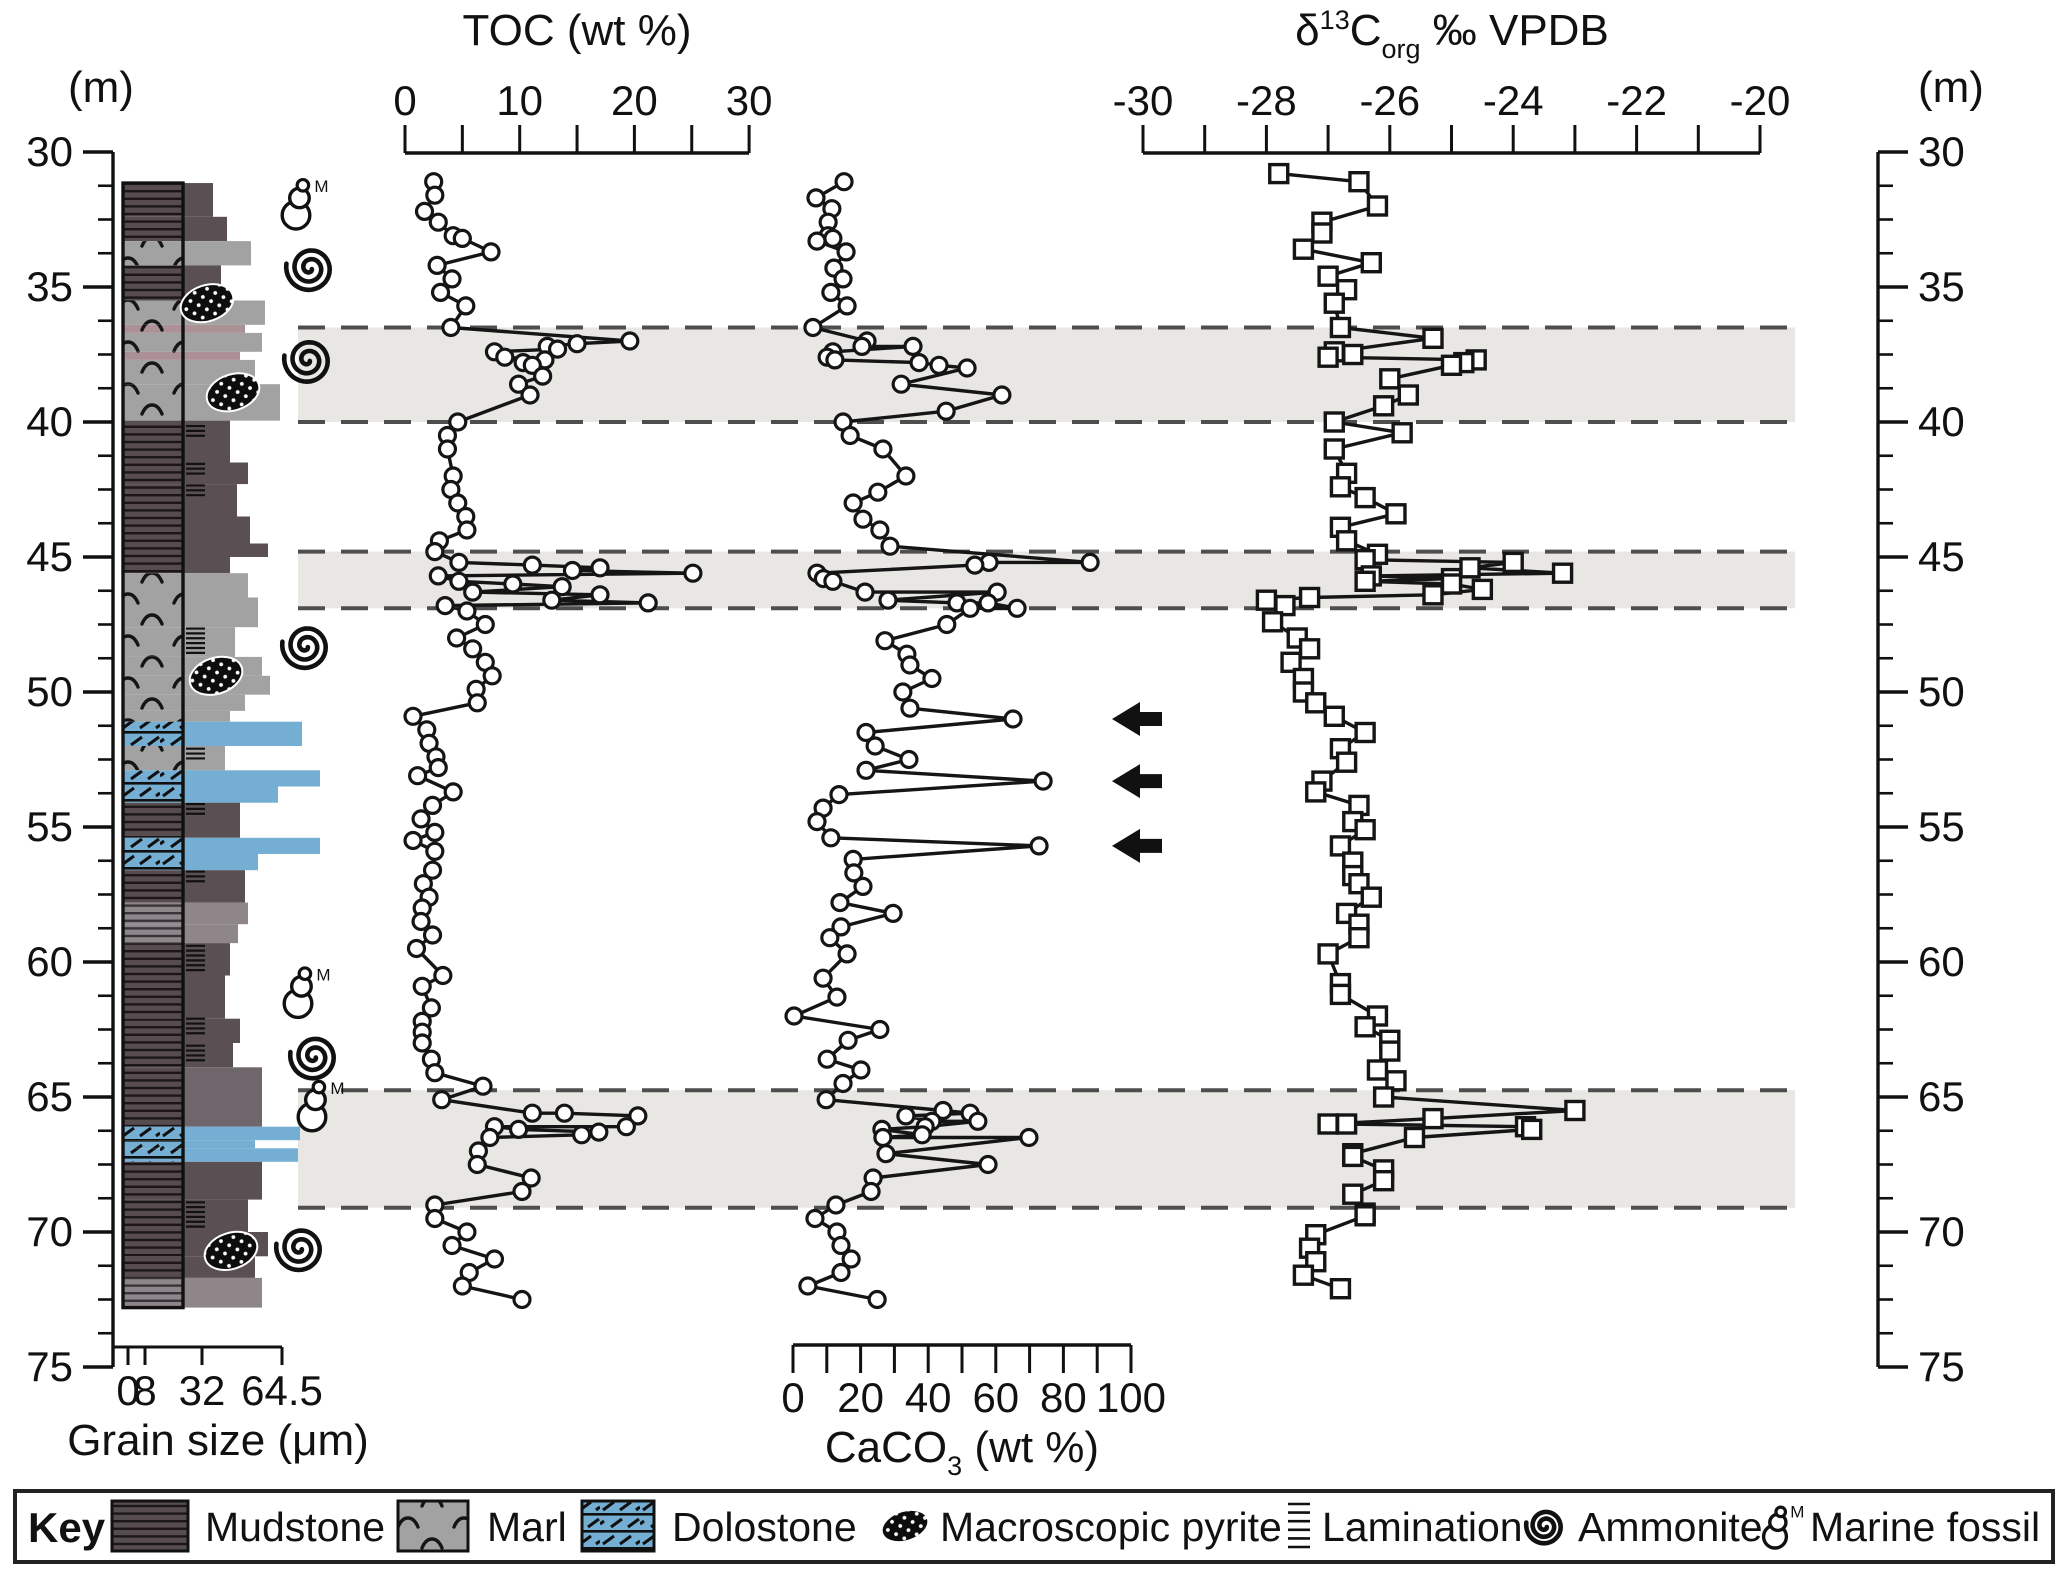 This screenshot has width=2067, height=1570. What do you see at coordinates (1941, 151) in the screenshot?
I see `depth-tick-label: 30` at bounding box center [1941, 151].